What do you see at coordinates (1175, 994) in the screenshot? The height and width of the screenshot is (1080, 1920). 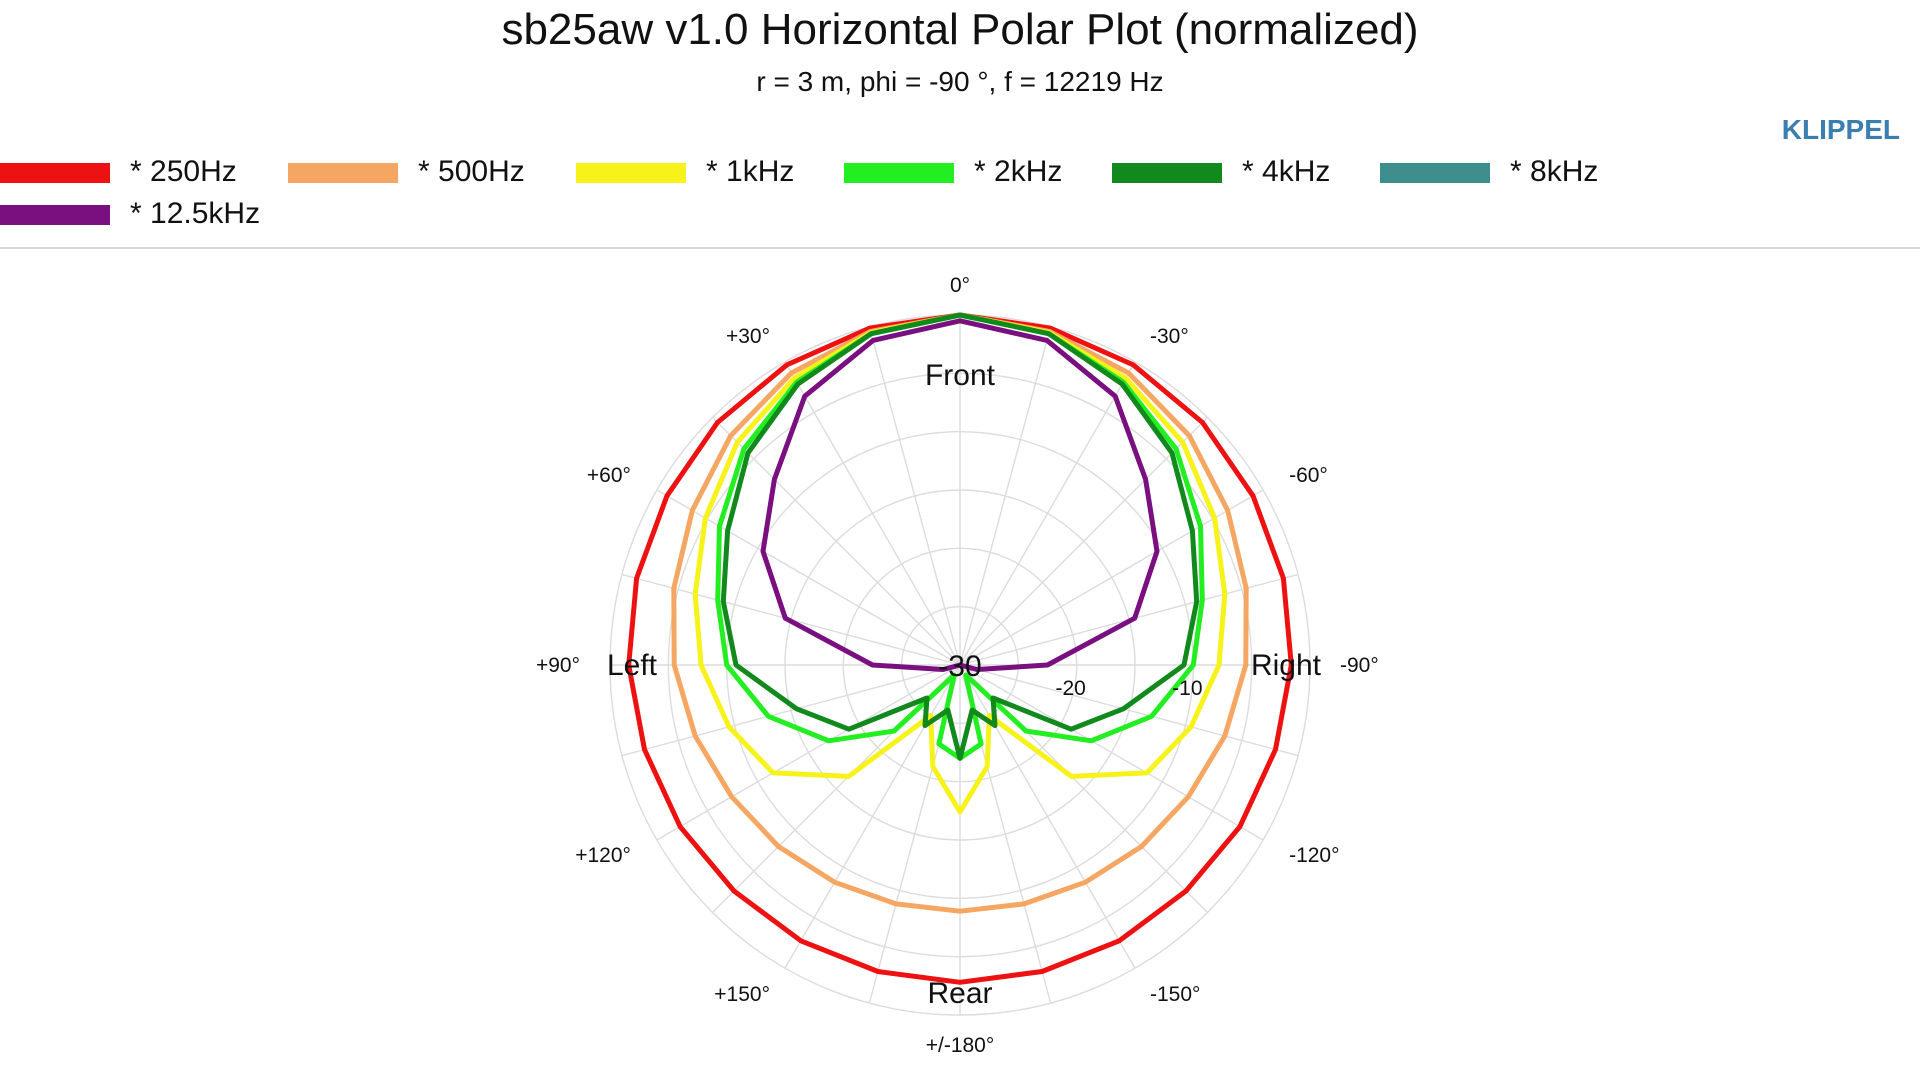 I see `angle-label: -150°` at bounding box center [1175, 994].